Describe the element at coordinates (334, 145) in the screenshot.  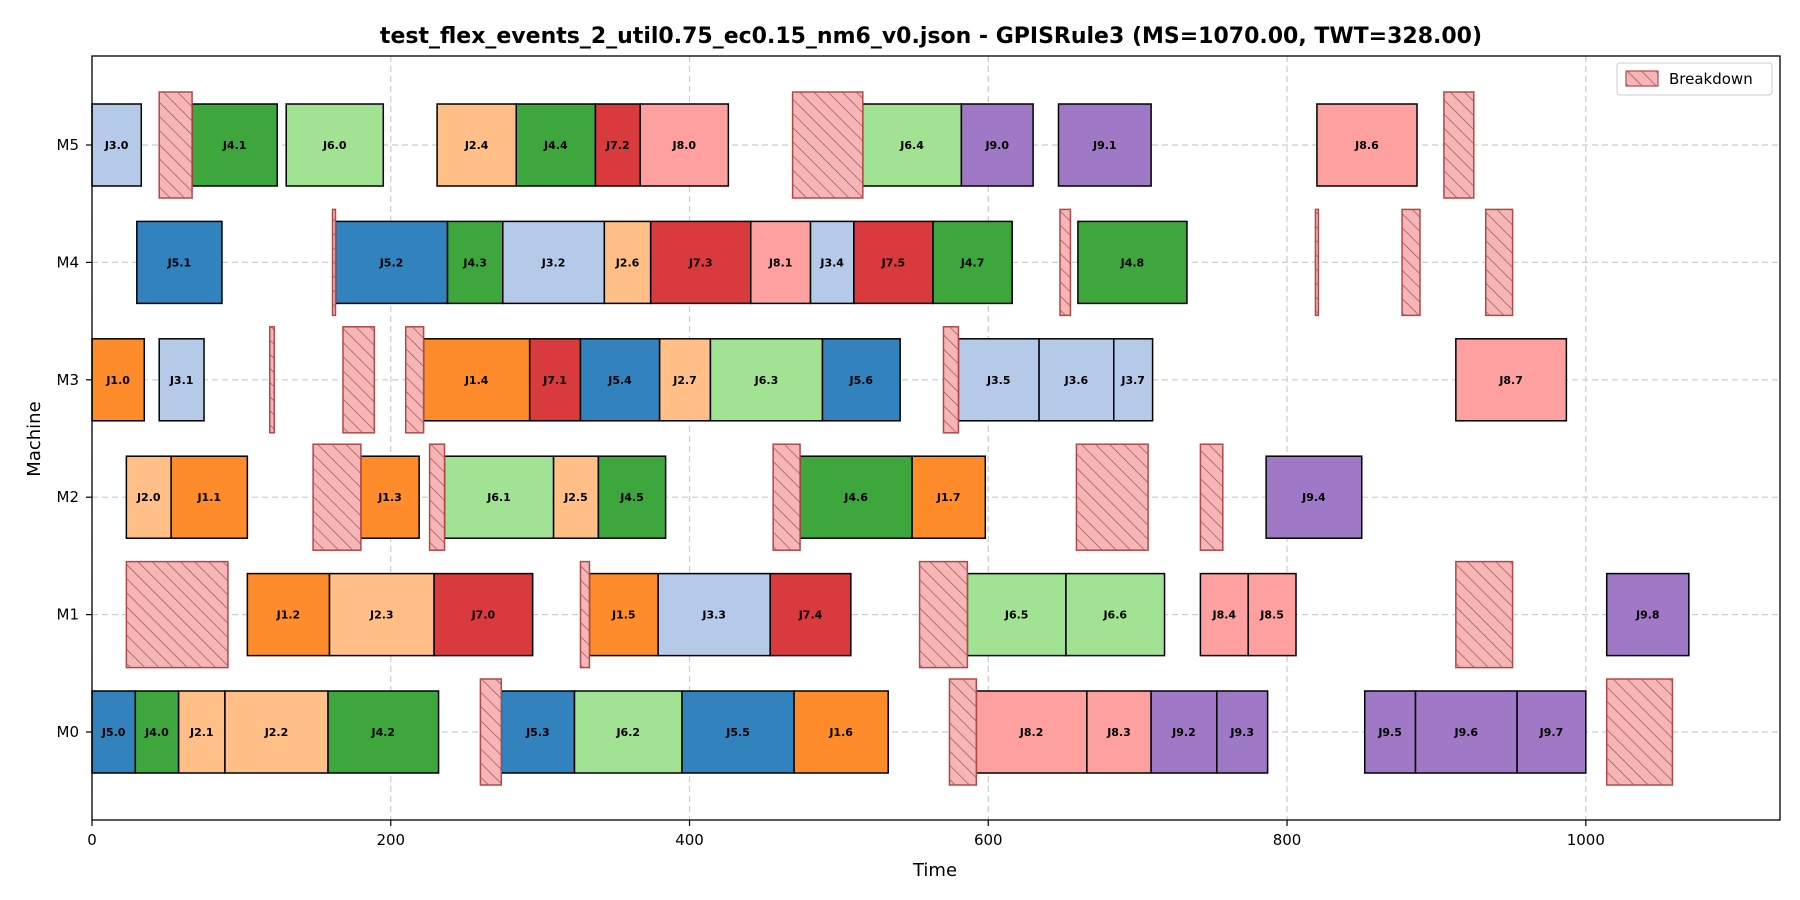
I see `operation-label: J6.0` at that location.